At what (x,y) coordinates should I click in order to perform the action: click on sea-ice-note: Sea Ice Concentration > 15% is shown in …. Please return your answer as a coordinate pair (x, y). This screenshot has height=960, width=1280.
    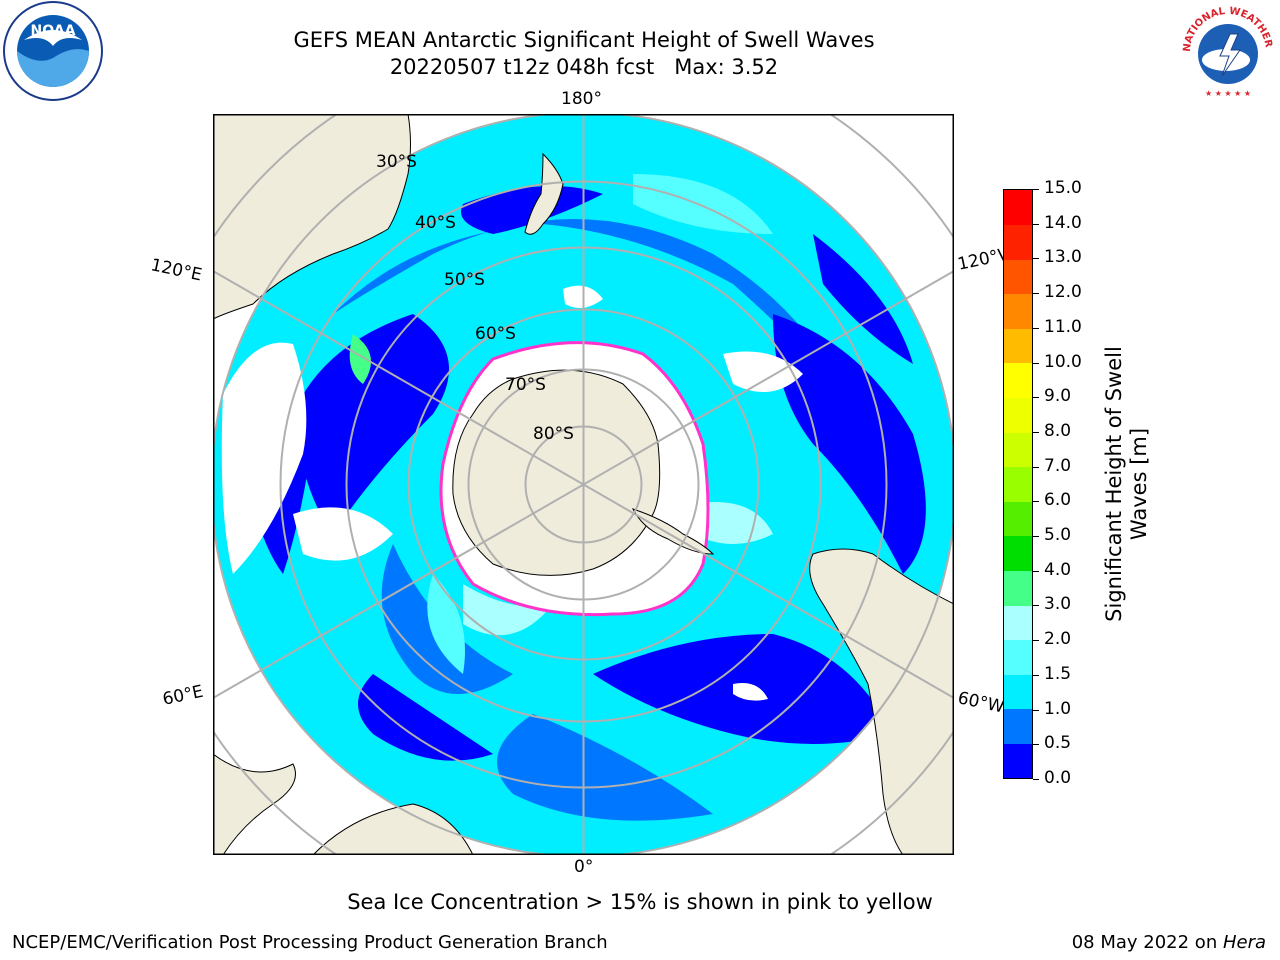
    Looking at the image, I should click on (640, 902).